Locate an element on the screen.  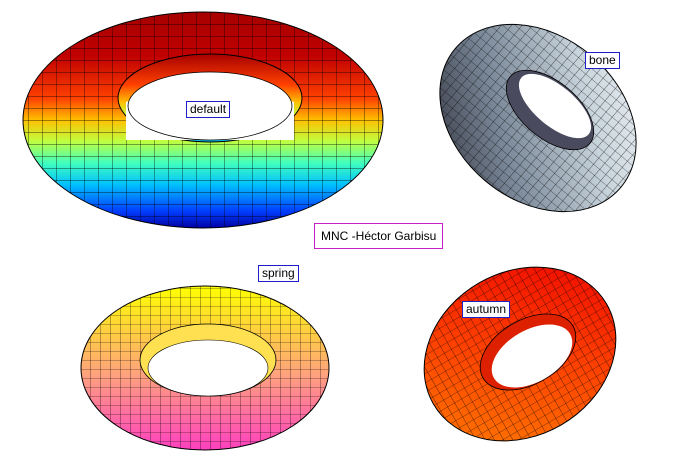
label-autumn: autumn is located at coordinates (486, 309).